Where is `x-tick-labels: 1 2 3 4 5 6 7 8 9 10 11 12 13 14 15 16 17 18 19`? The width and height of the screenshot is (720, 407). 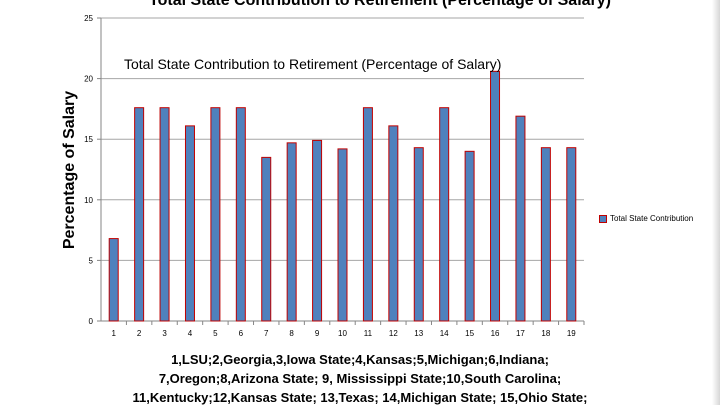
x-tick-labels: 1 2 3 4 5 6 7 8 9 10 11 12 13 14 15 16 17 18 19 is located at coordinates (348, 329).